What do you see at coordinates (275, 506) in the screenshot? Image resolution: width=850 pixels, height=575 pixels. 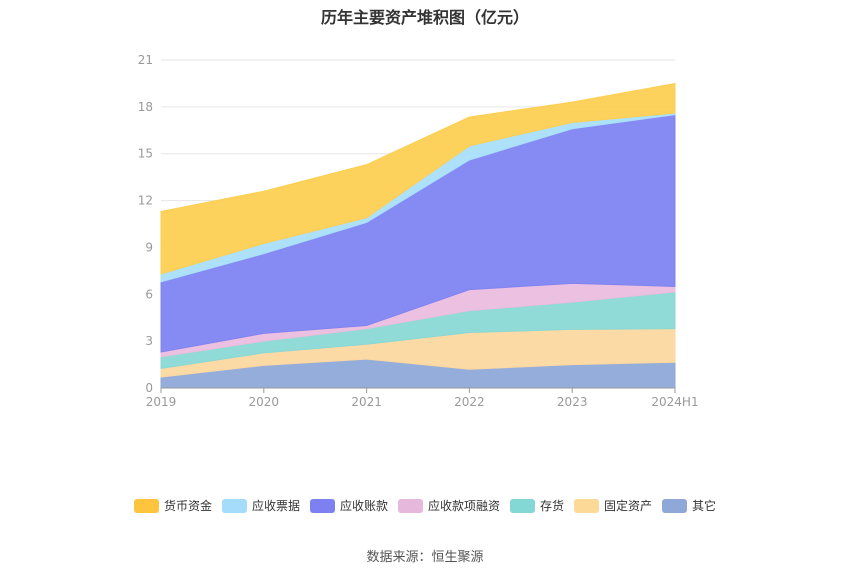 I see `legend-label: 应收票据` at bounding box center [275, 506].